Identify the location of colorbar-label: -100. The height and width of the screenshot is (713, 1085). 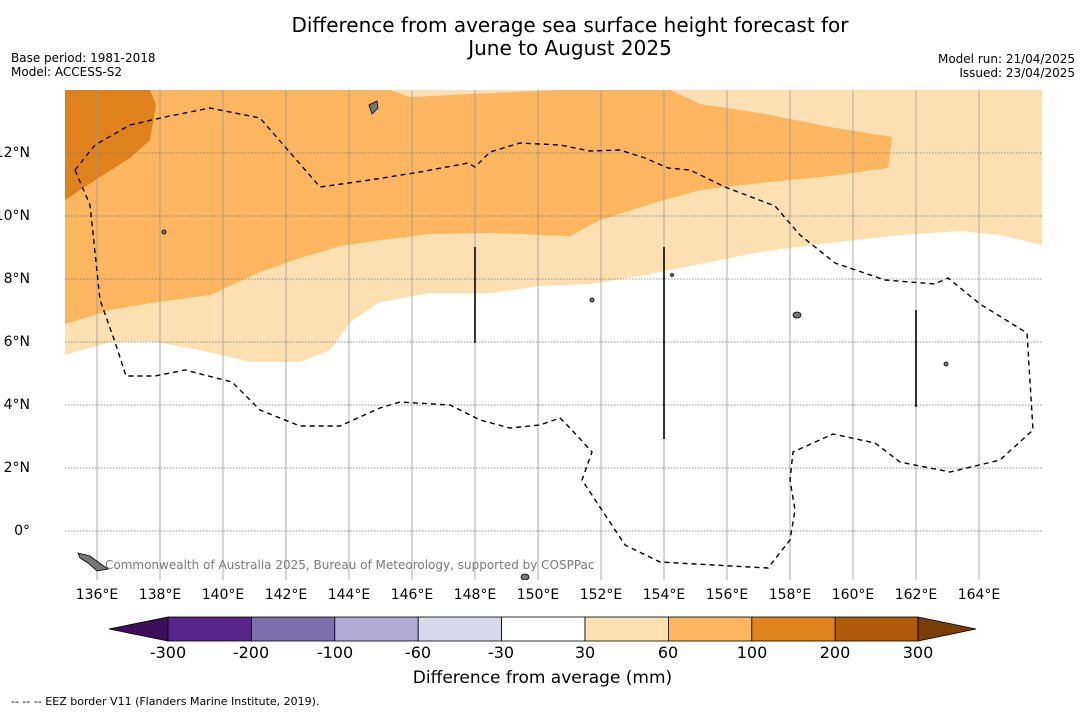
(335, 652).